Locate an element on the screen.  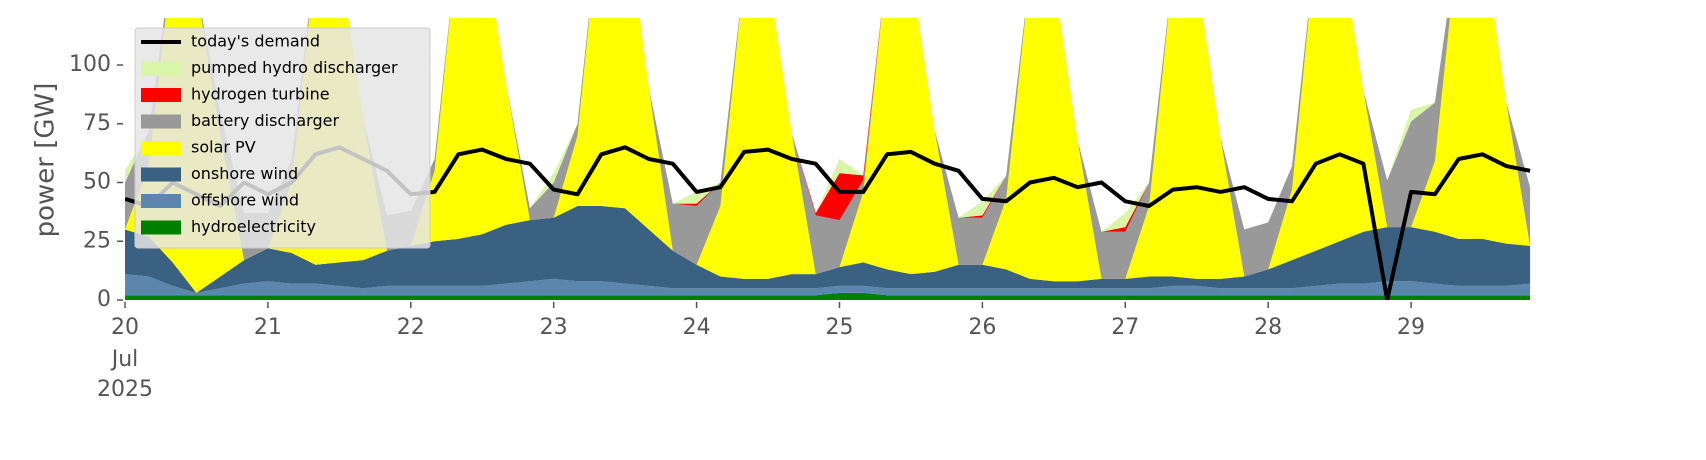
legend-label: solar PV is located at coordinates (223, 147).